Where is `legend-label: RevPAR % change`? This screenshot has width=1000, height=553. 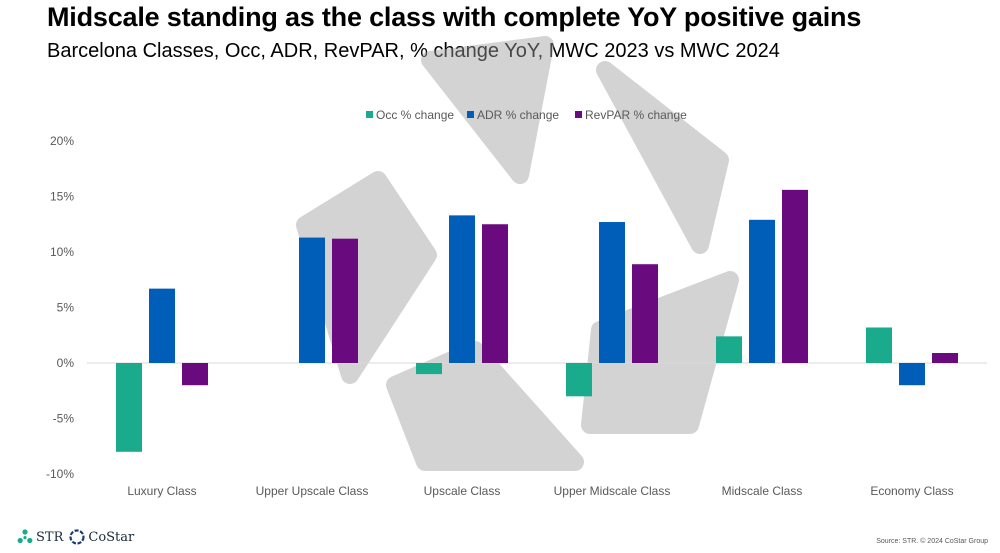
legend-label: RevPAR % change is located at coordinates (636, 115).